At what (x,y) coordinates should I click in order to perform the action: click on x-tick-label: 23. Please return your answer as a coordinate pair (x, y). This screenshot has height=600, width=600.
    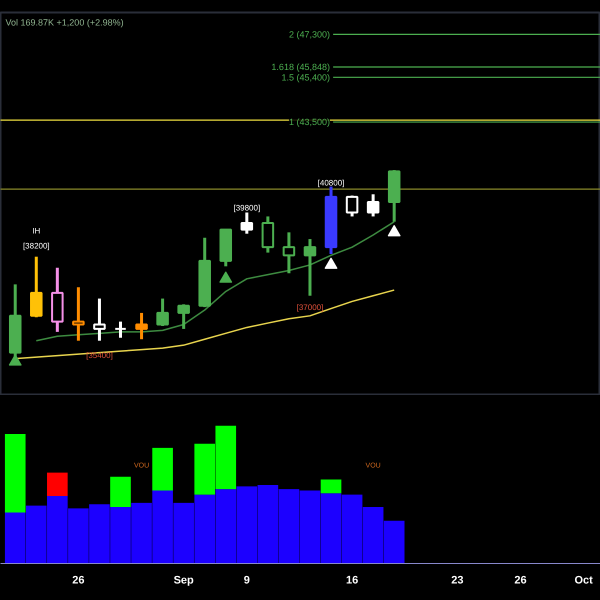
    Looking at the image, I should click on (457, 580).